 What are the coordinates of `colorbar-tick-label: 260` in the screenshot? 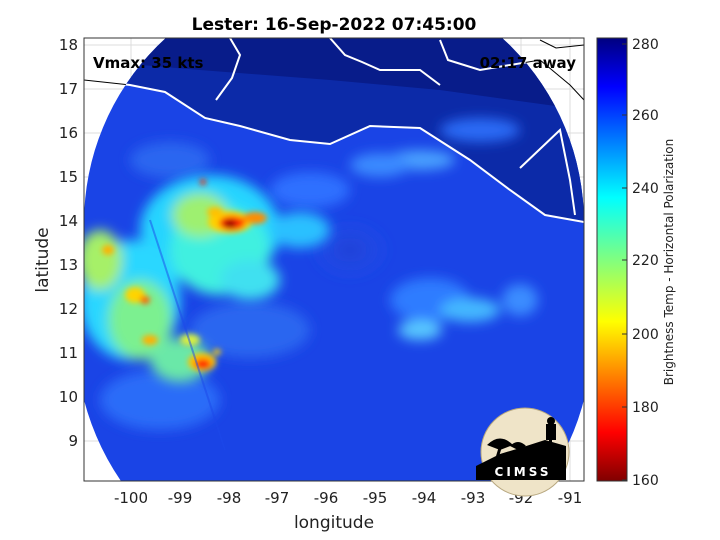 It's located at (645, 116).